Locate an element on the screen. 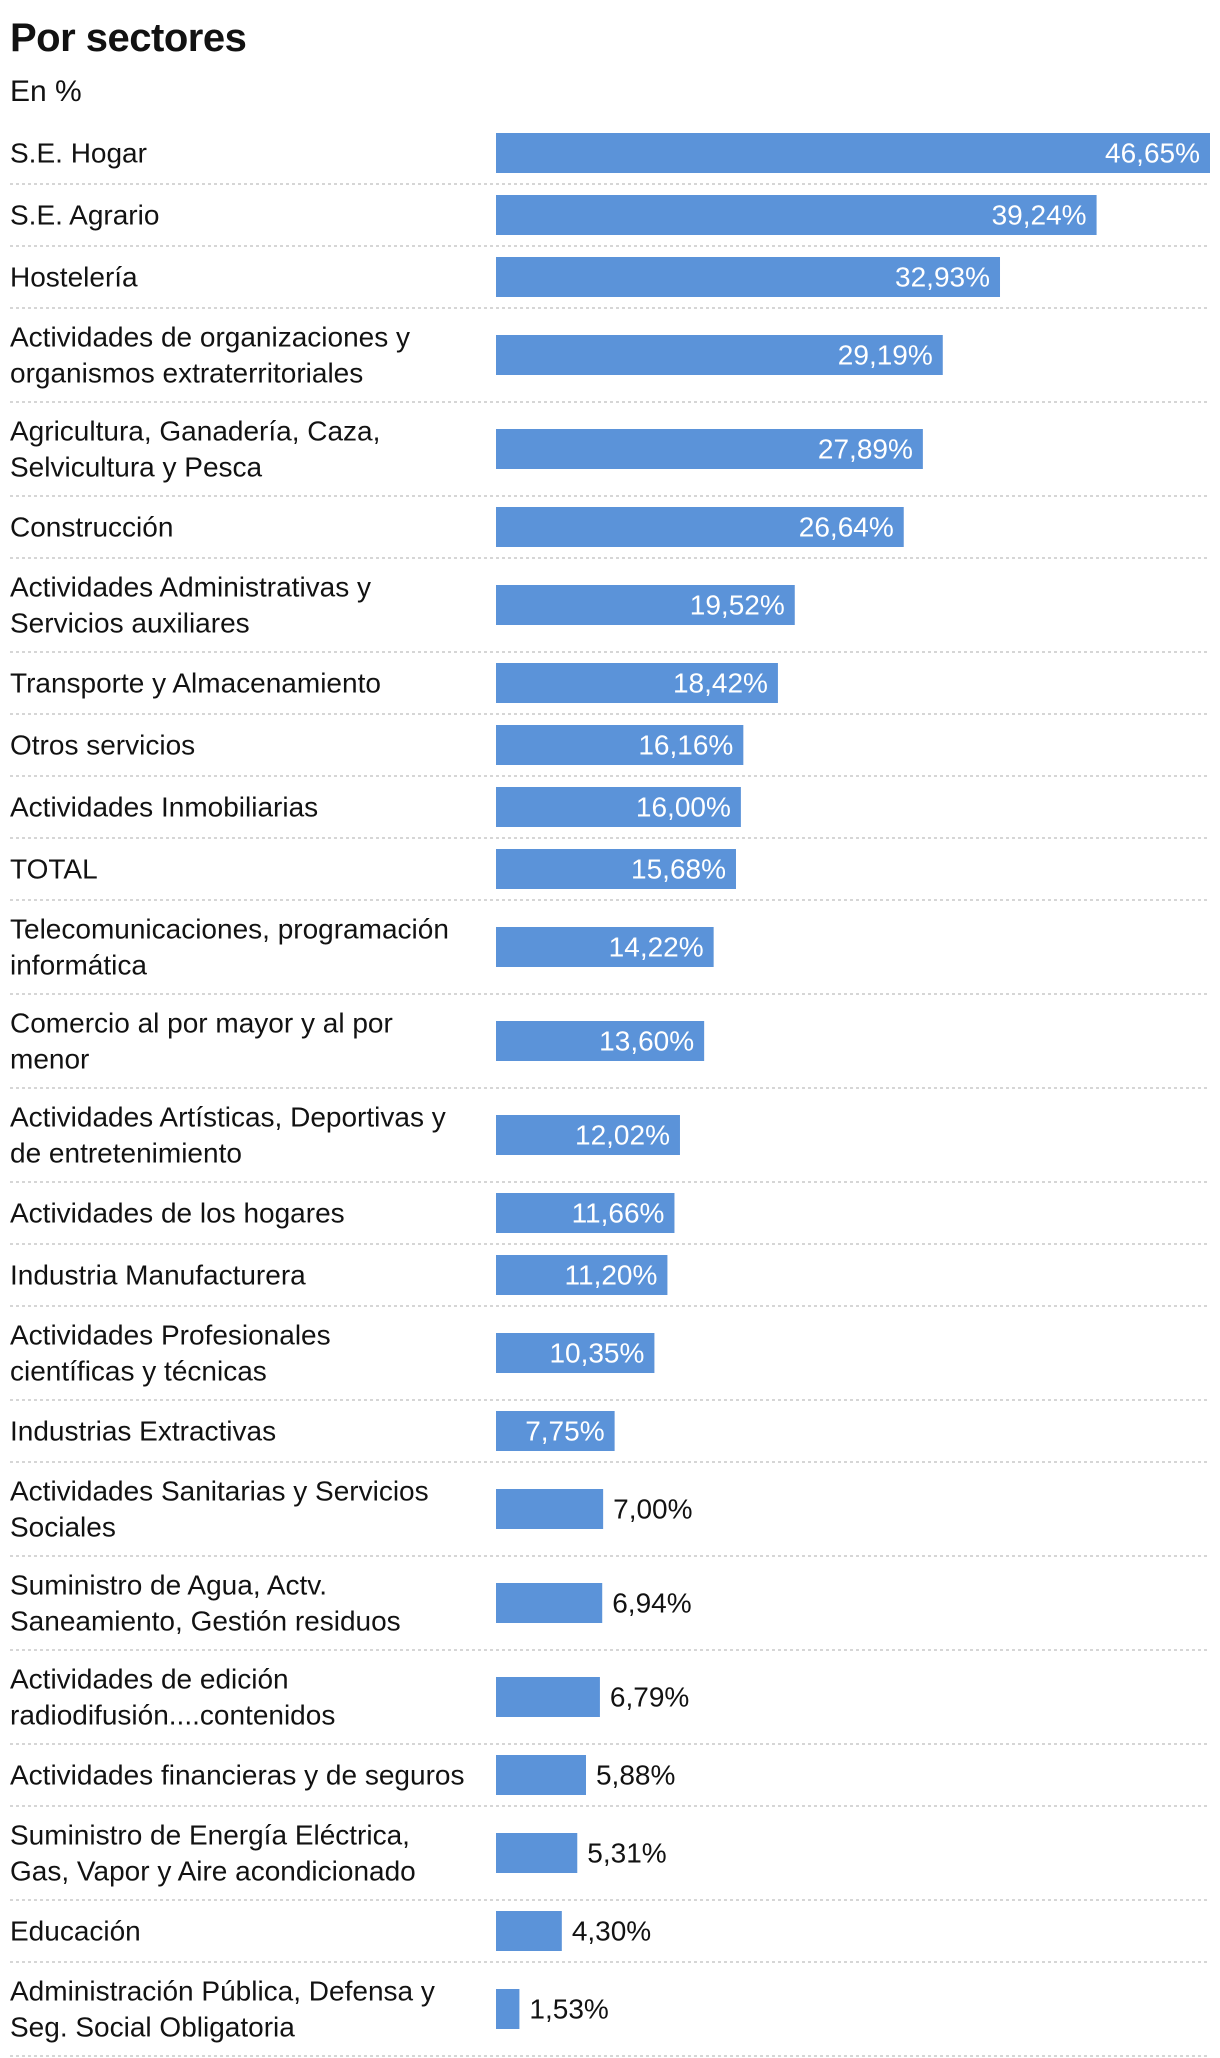  bar-row: Hostelería 32,93% is located at coordinates (610, 283).